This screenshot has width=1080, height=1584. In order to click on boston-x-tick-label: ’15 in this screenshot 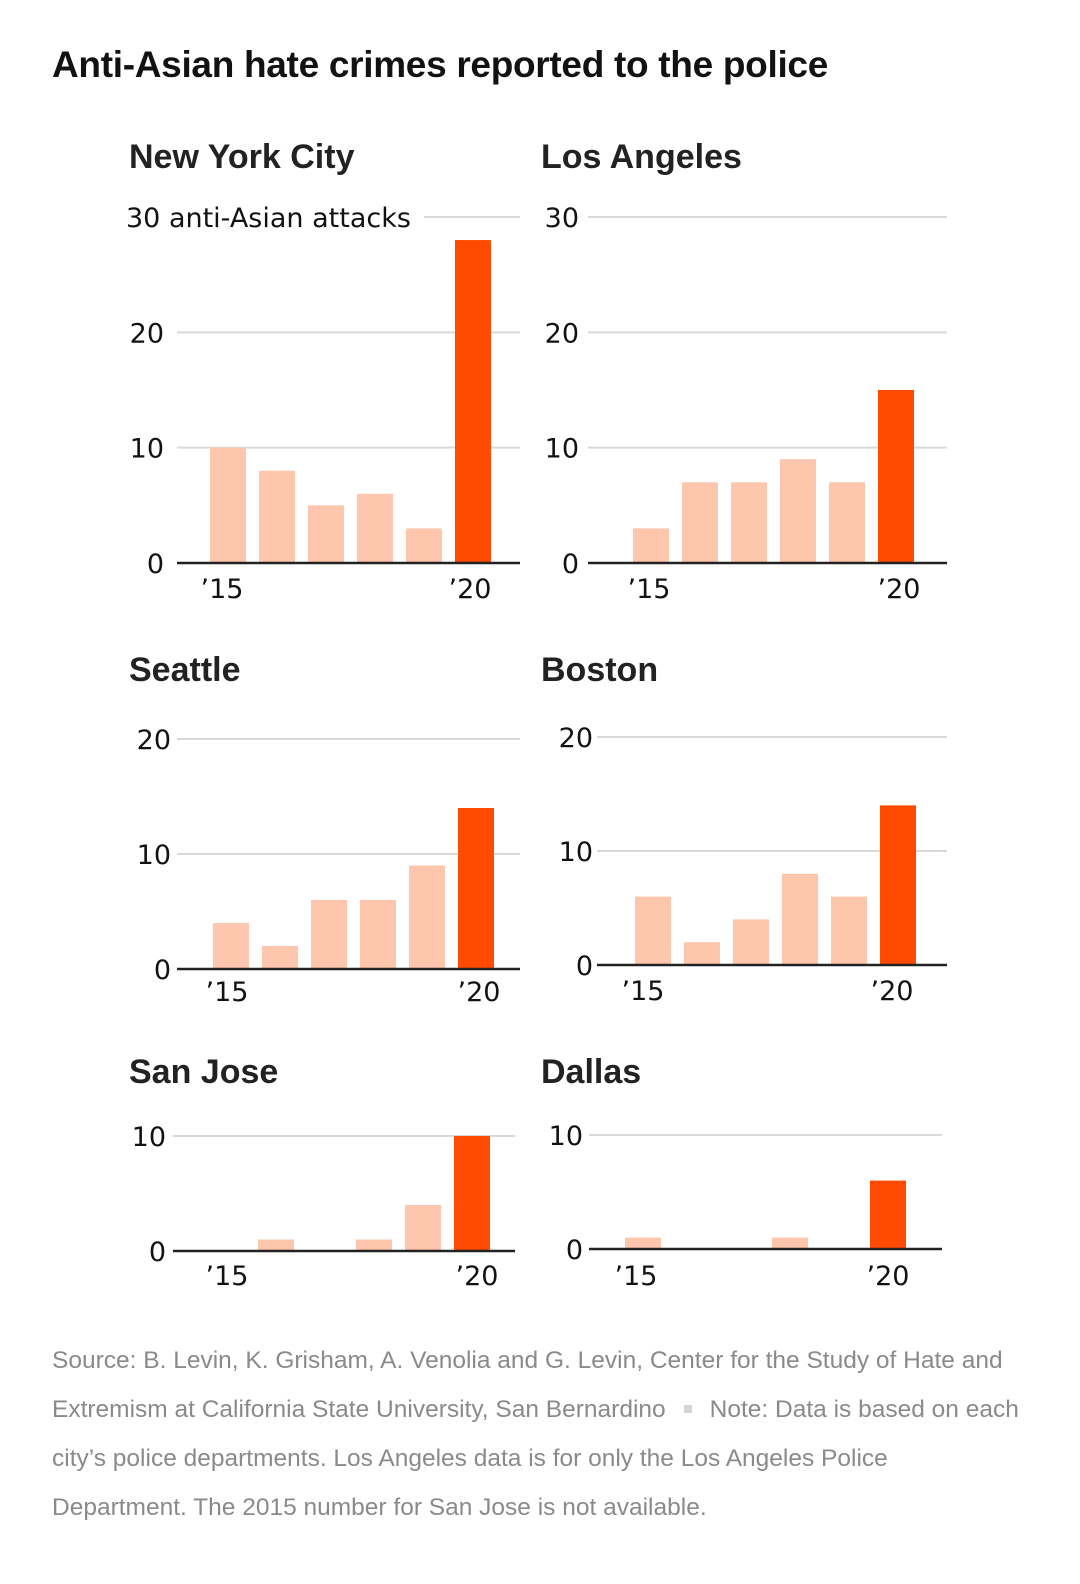, I will do `click(643, 991)`.